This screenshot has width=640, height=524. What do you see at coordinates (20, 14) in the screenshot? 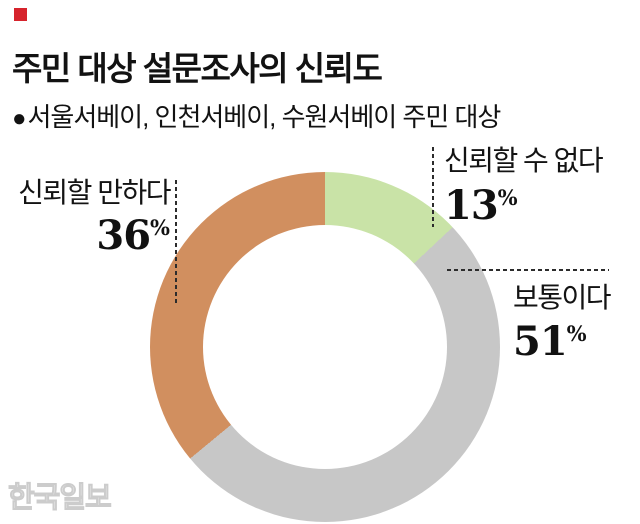
I see `red-accent-square-icon` at bounding box center [20, 14].